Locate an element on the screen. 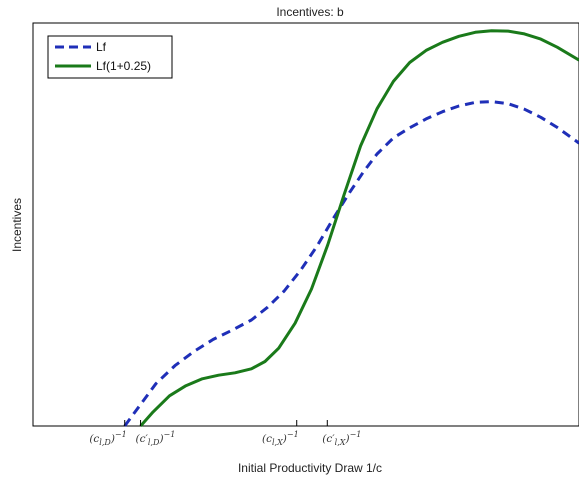 The height and width of the screenshot is (483, 579). chart-title: Incentives: b is located at coordinates (310, 12).